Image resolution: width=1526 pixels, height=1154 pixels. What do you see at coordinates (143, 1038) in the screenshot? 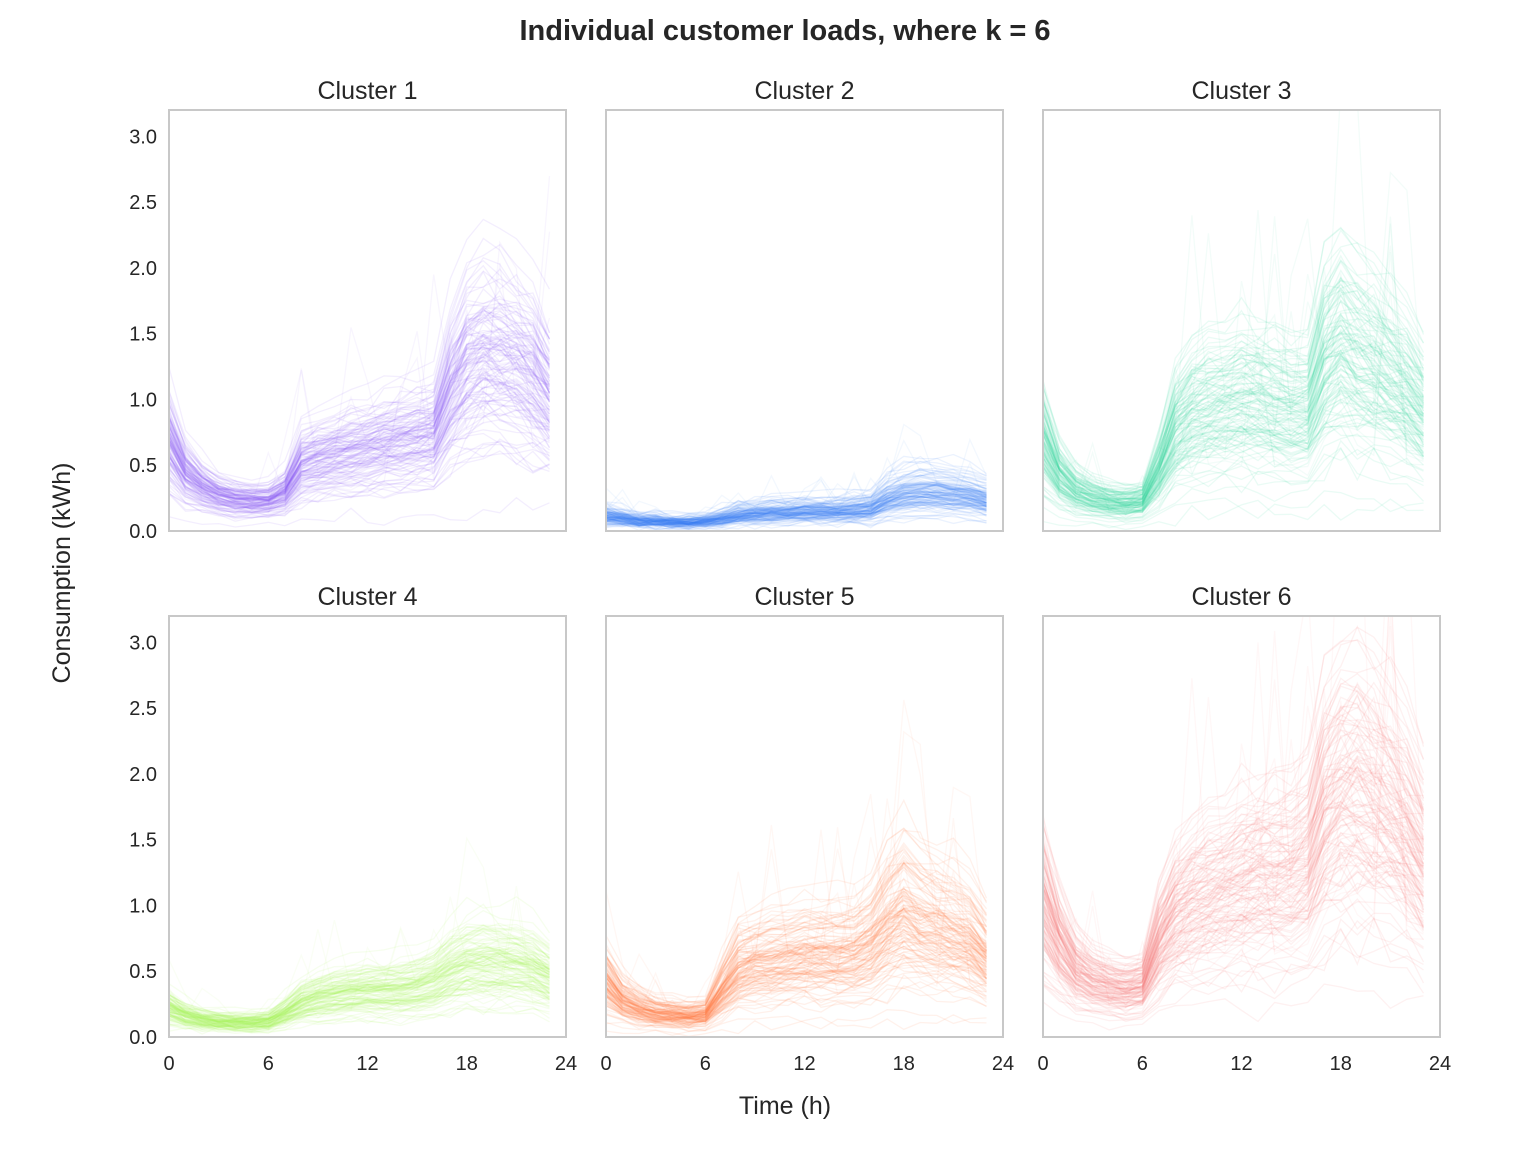
I see `y-tick-label: 0.0` at bounding box center [143, 1038].